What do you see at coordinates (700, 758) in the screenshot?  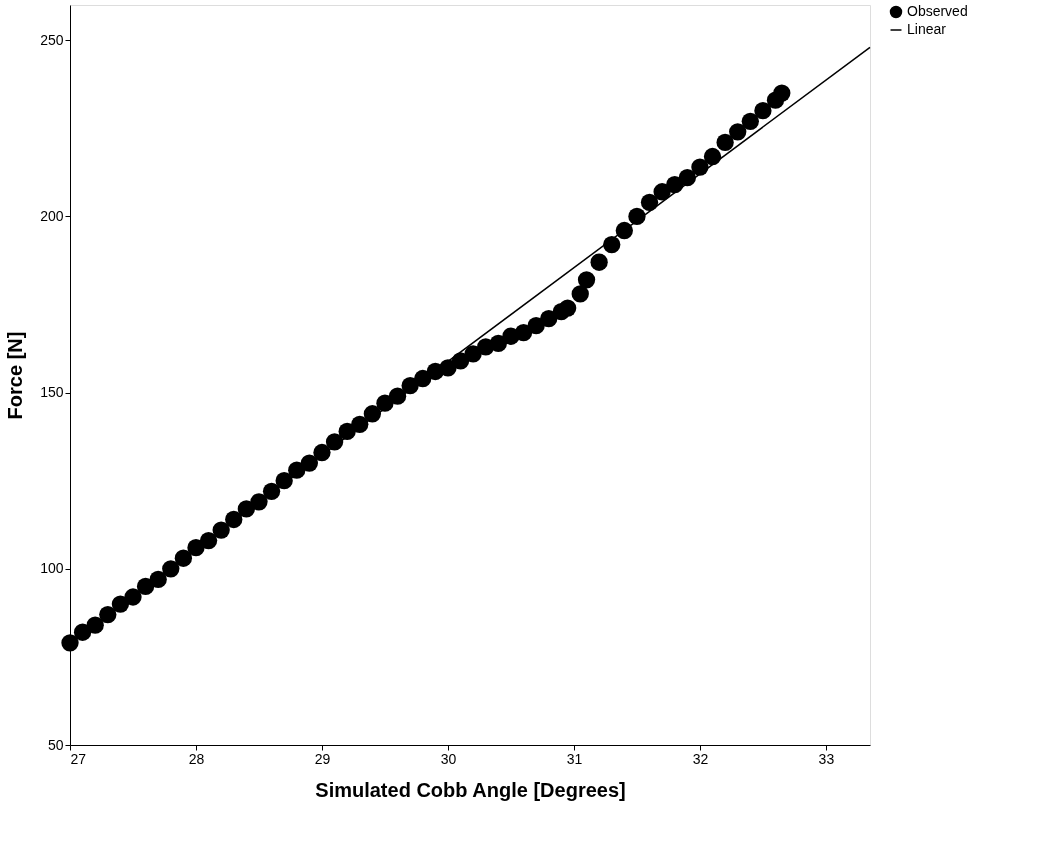 I see `x-tick-label: 32` at bounding box center [700, 758].